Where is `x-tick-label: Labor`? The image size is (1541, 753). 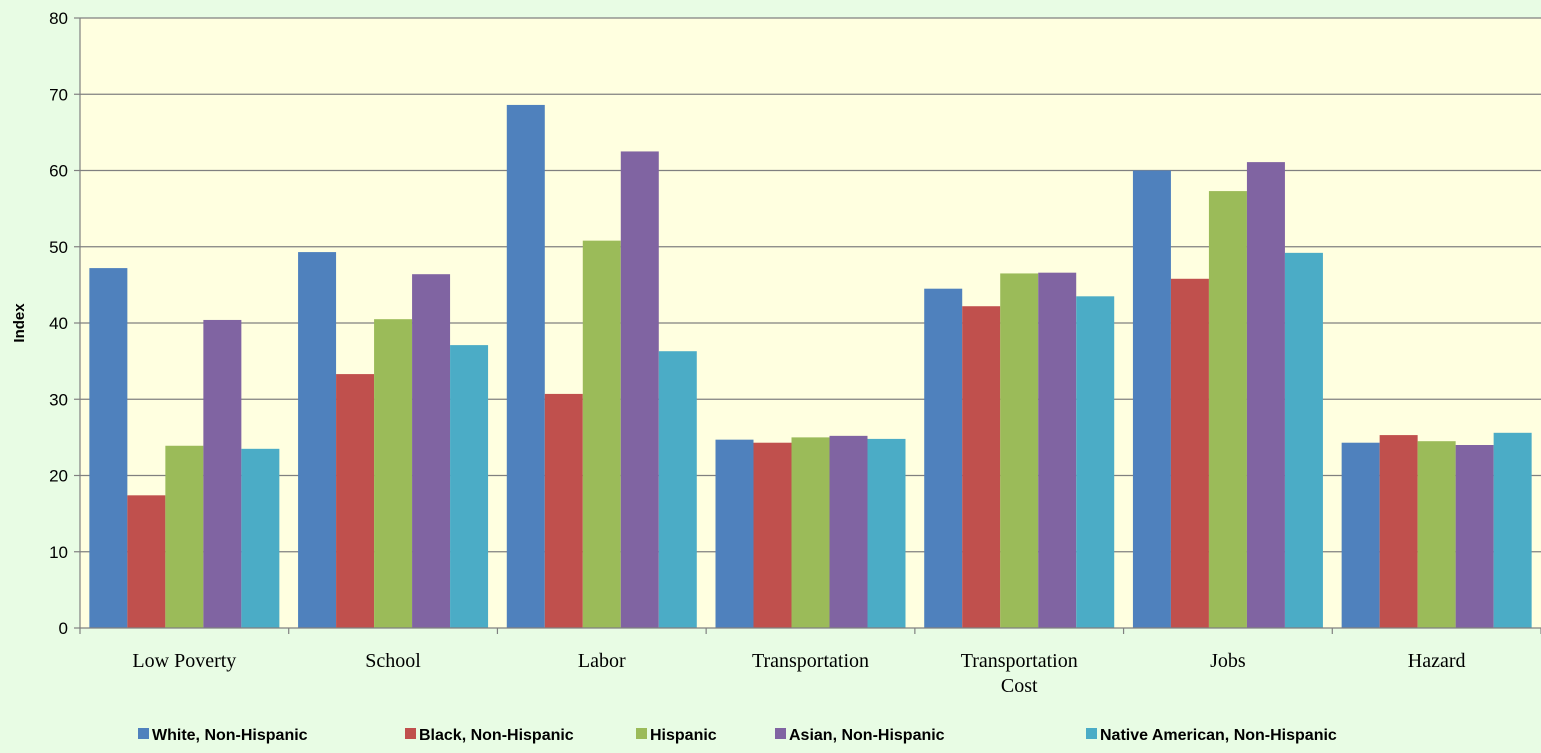 x-tick-label: Labor is located at coordinates (602, 661).